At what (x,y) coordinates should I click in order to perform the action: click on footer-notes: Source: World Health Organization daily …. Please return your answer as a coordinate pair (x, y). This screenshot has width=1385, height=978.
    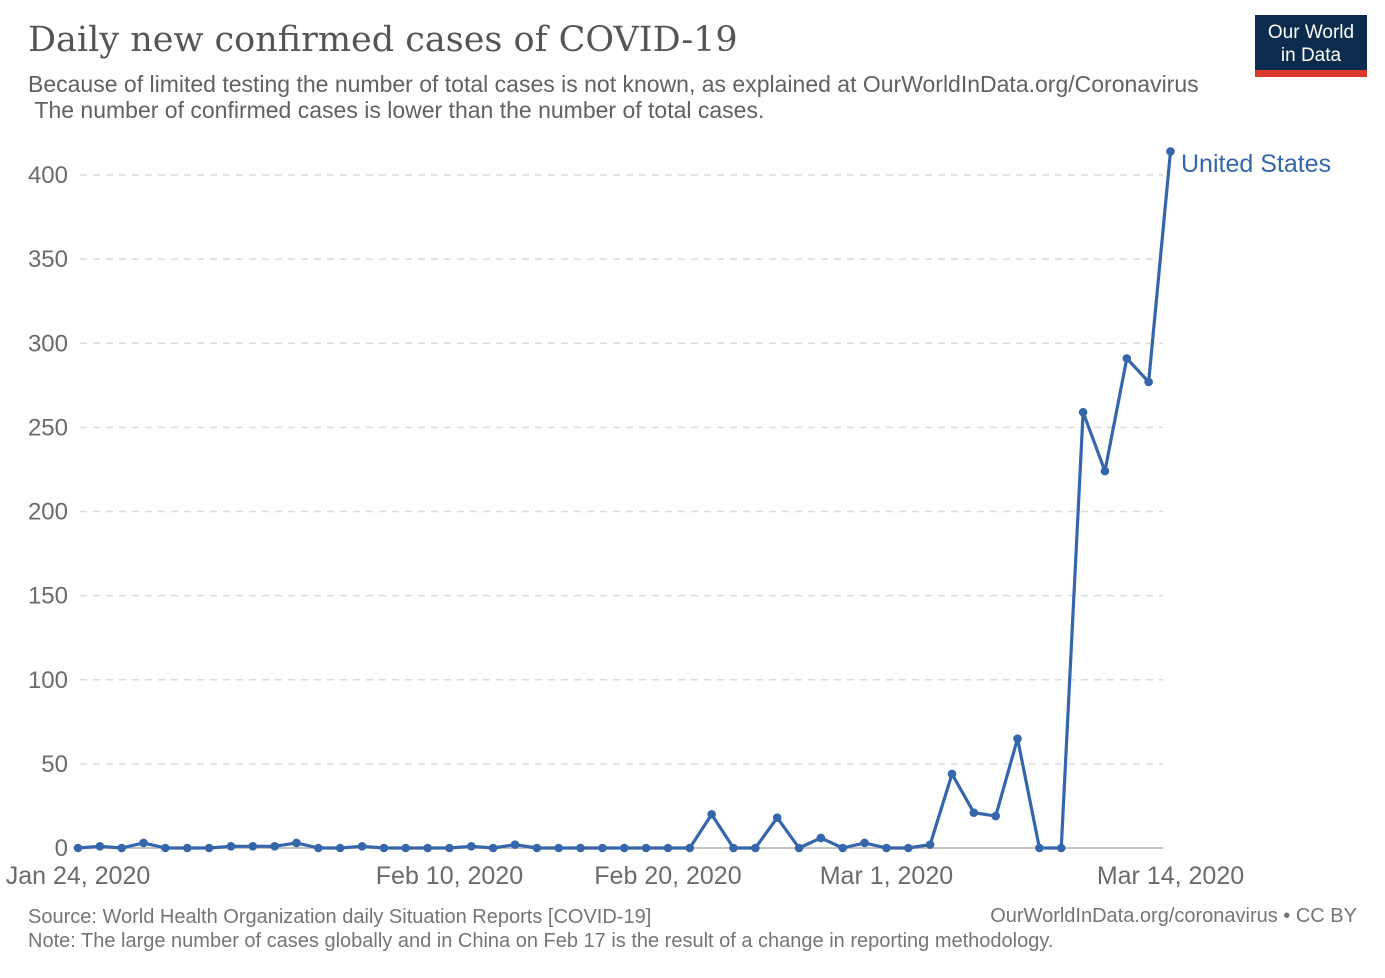
    Looking at the image, I should click on (540, 929).